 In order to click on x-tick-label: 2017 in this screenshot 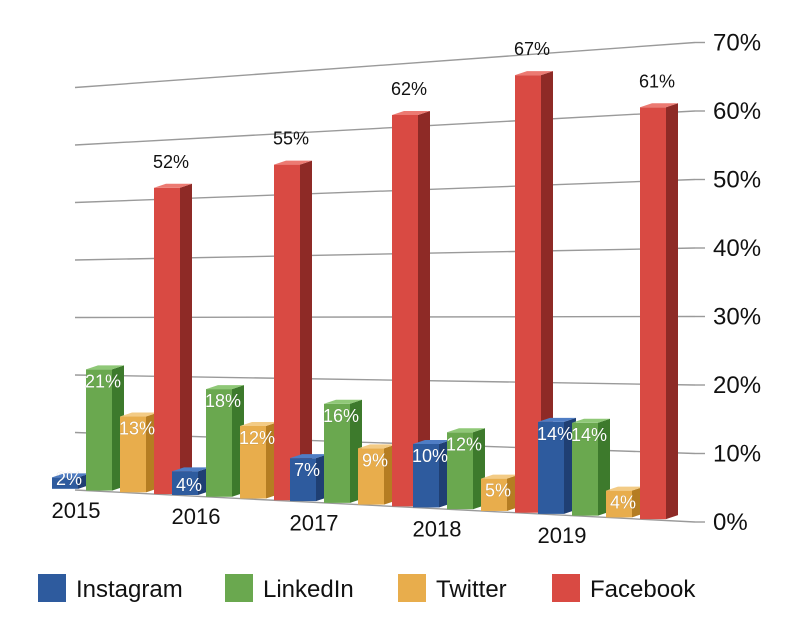, I will do `click(314, 522)`.